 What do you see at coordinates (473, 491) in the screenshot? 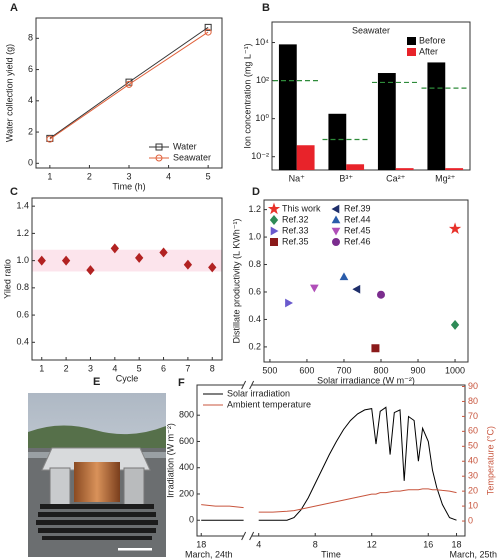
I see `y2-tick-label: 20` at bounding box center [473, 491].